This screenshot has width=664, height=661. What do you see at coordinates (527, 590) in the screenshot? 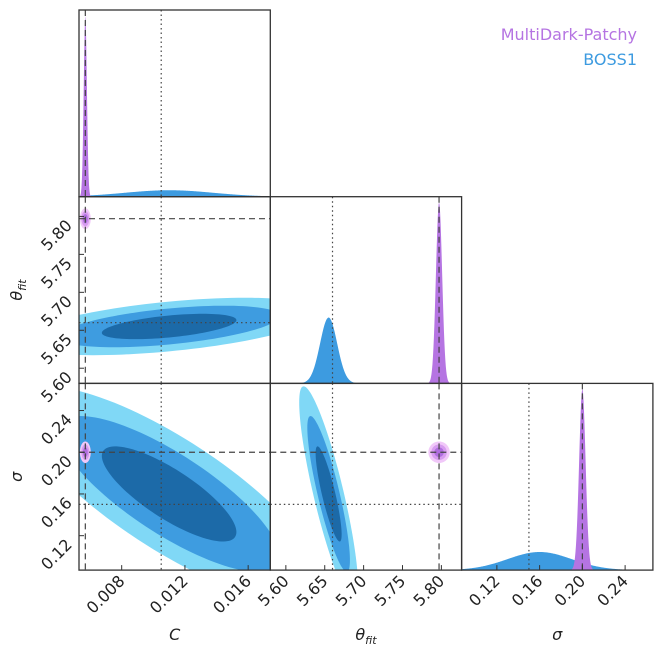
I see `x-tick-label: 0.16` at bounding box center [527, 590].